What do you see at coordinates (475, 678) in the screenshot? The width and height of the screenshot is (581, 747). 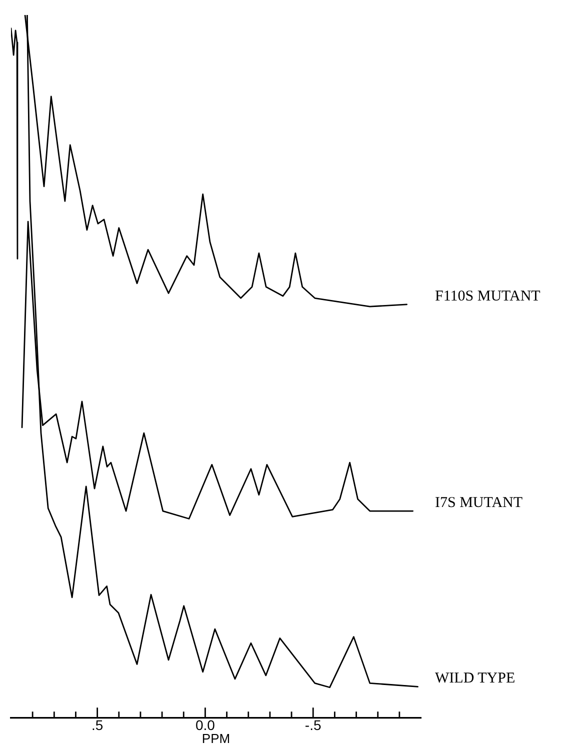 I see `series-label: WILD TYPE` at bounding box center [475, 678].